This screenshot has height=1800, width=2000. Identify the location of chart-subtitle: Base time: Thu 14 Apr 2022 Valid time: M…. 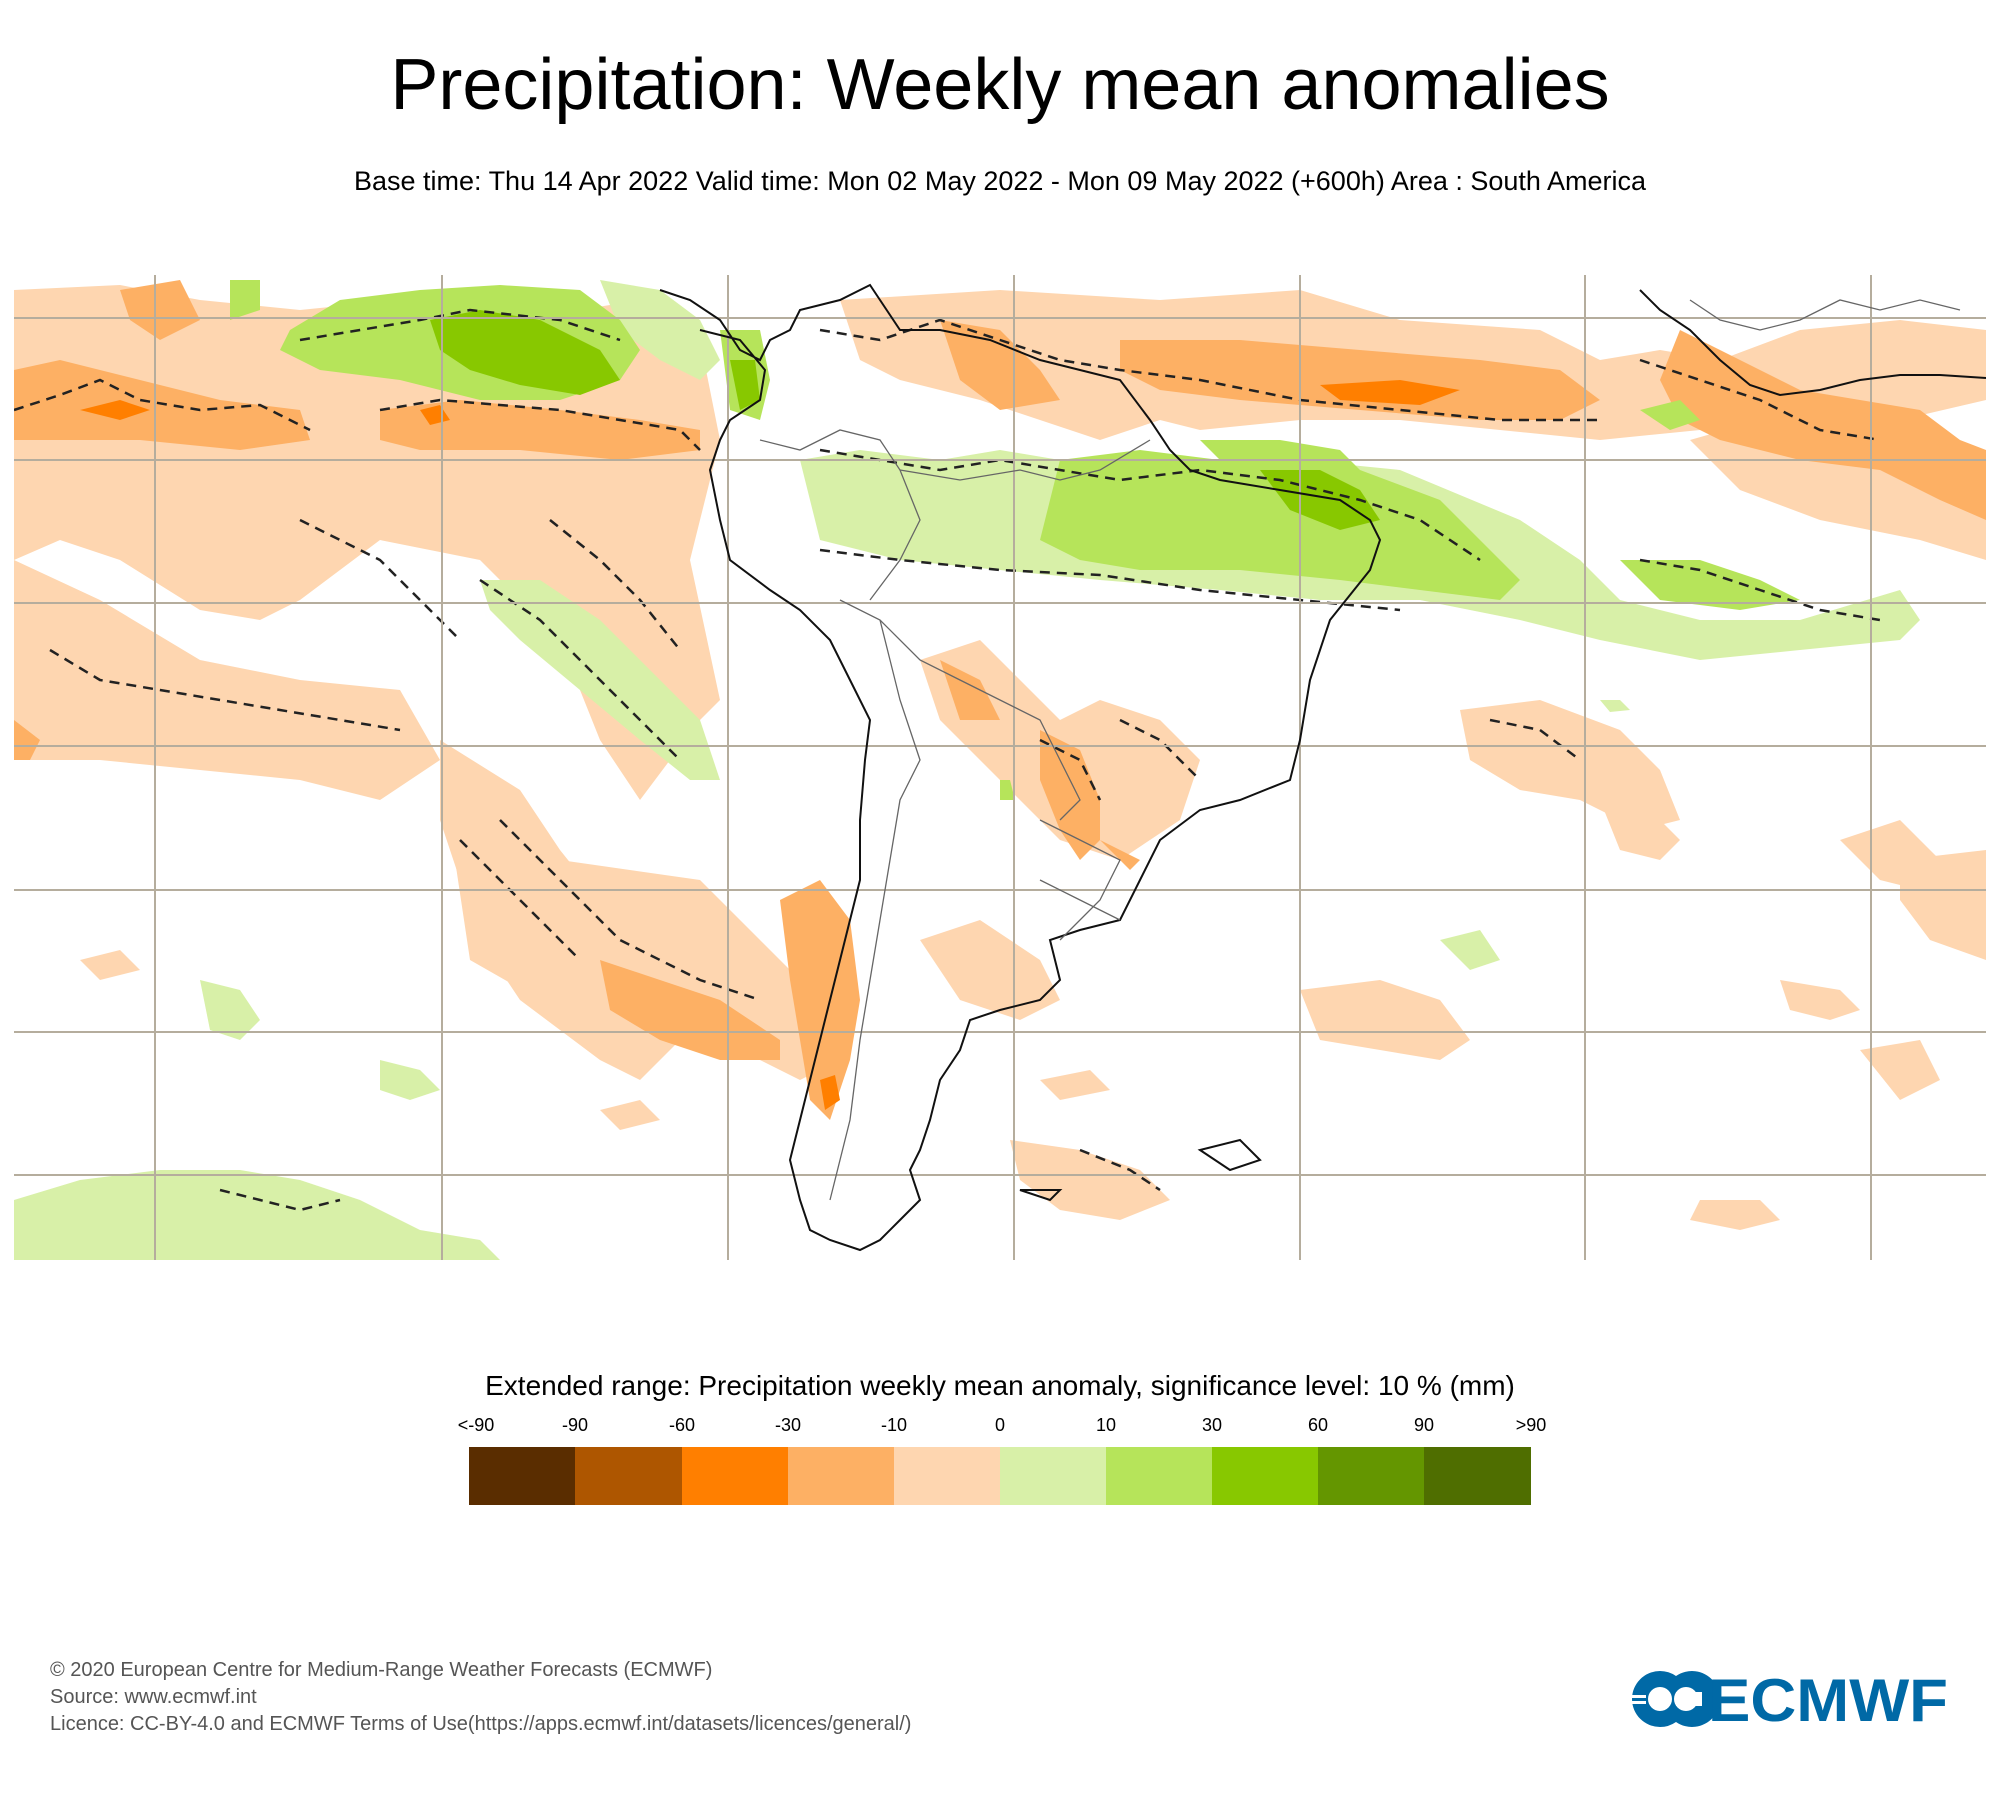
(1000, 181).